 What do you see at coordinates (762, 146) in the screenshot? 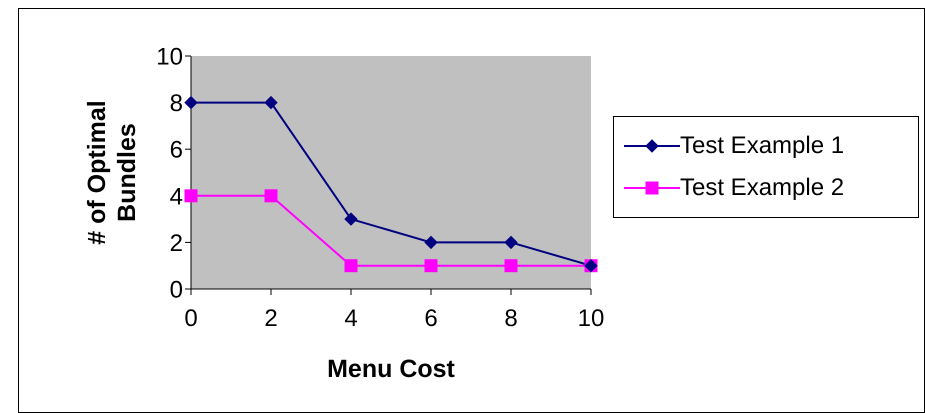
I see `legend-label: Test Example 1` at bounding box center [762, 146].